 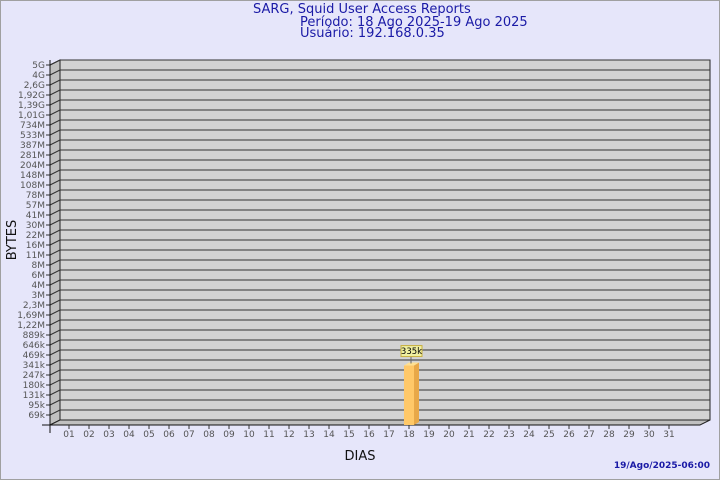 What do you see at coordinates (288, 435) in the screenshot?
I see `x-tick-label: 12` at bounding box center [288, 435].